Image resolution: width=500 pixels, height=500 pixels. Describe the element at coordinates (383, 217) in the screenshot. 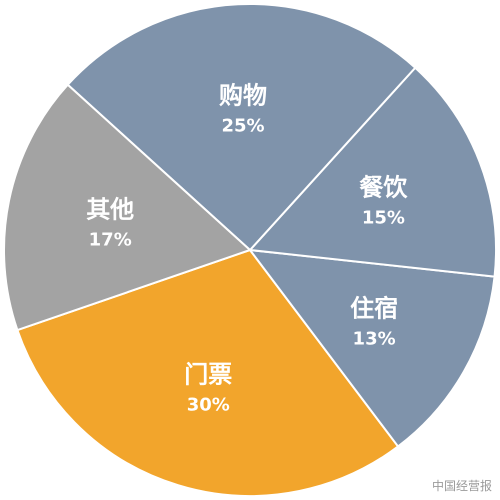

I see `pie-slice-value-label-2: 15%` at that location.